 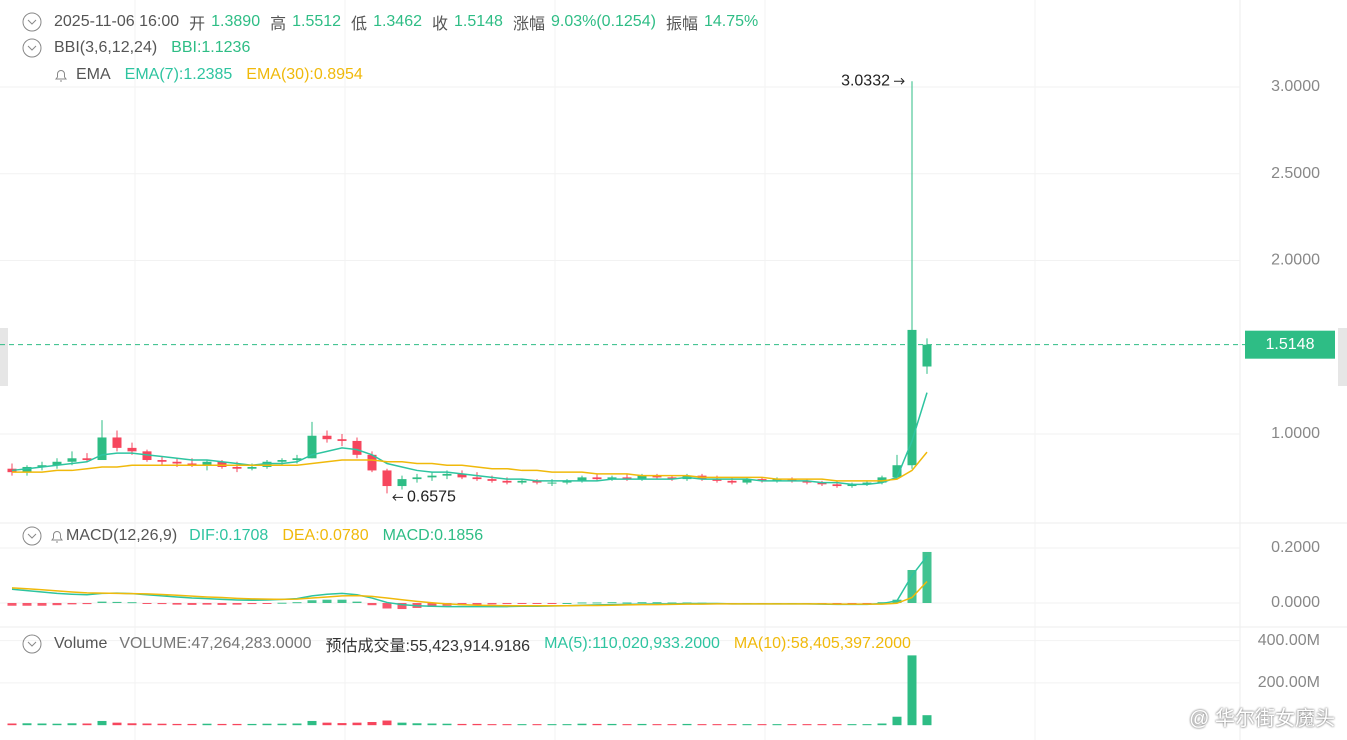 What do you see at coordinates (865, 80) in the screenshot?
I see `high-annotation: 3.0332` at bounding box center [865, 80].